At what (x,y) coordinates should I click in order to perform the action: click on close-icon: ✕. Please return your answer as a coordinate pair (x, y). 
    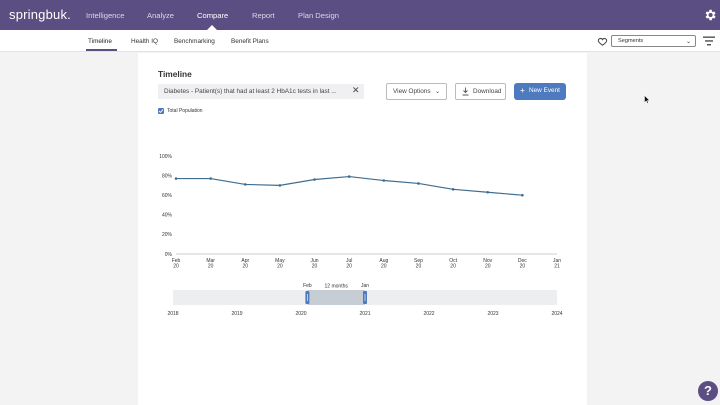
    Looking at the image, I should click on (356, 90).